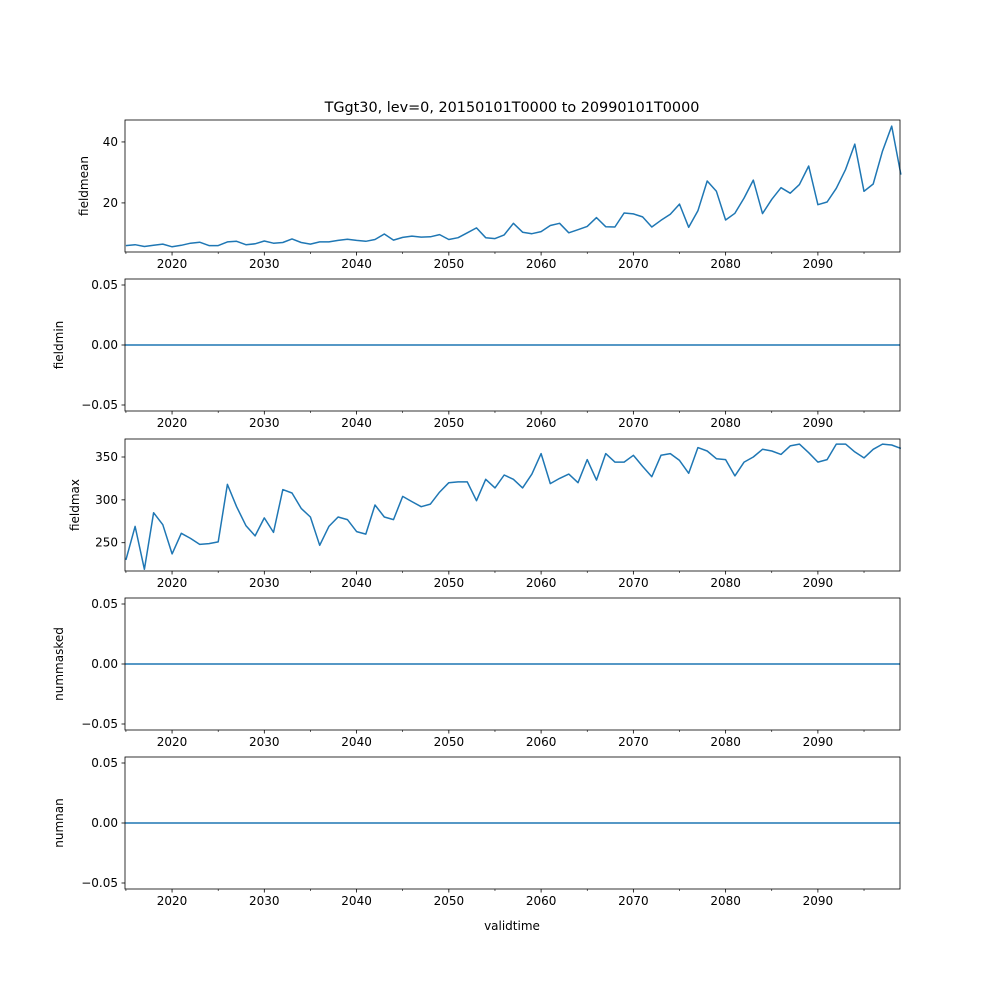 This screenshot has height=1000, width=1000. What do you see at coordinates (75, 505) in the screenshot?
I see `y-axis-label: fieldmax` at bounding box center [75, 505].